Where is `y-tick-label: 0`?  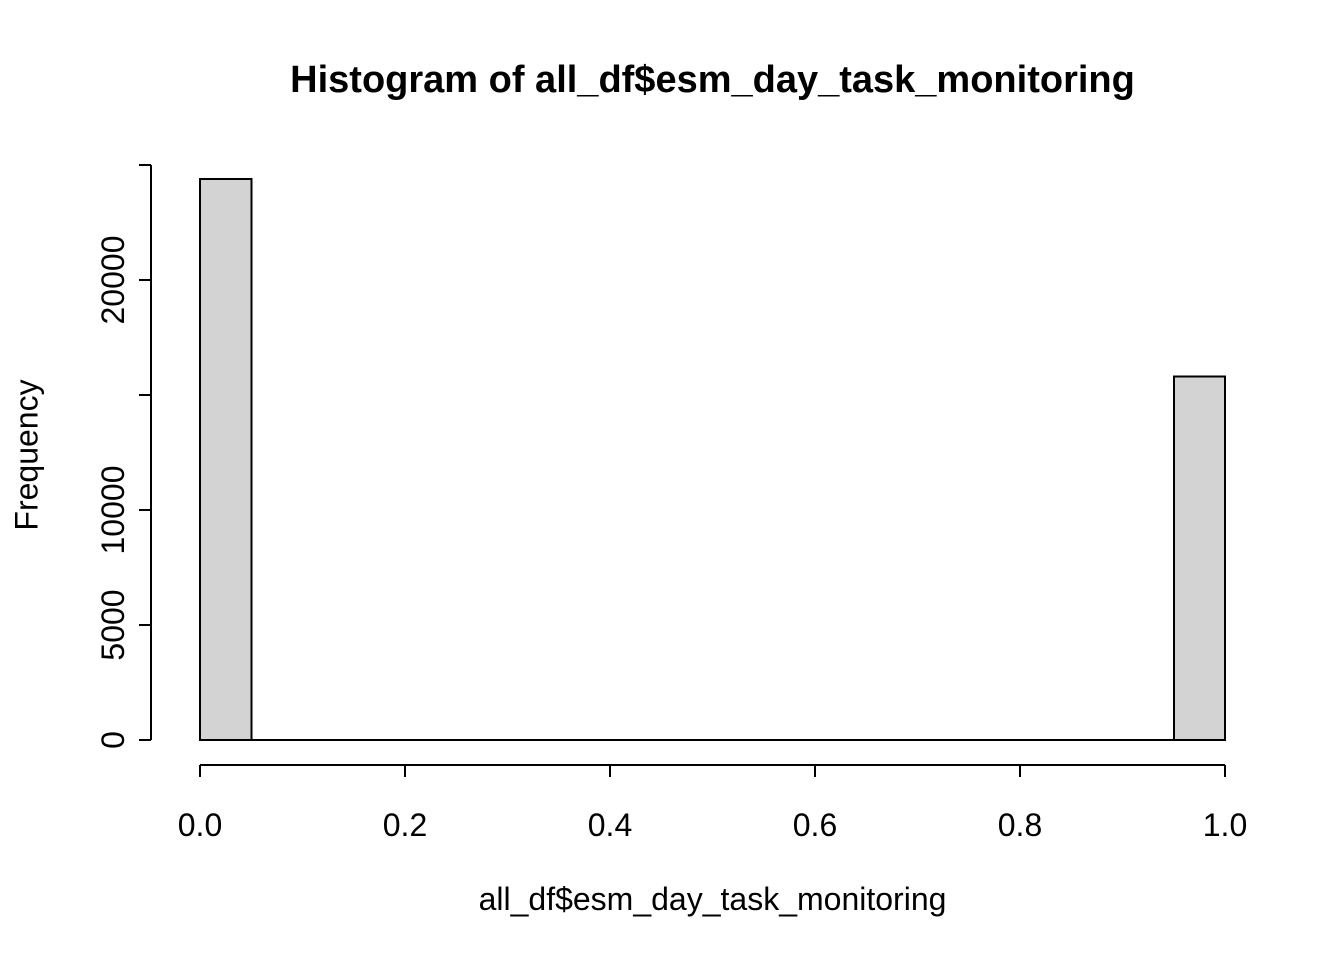
y-tick-label: 0 is located at coordinates (113, 740).